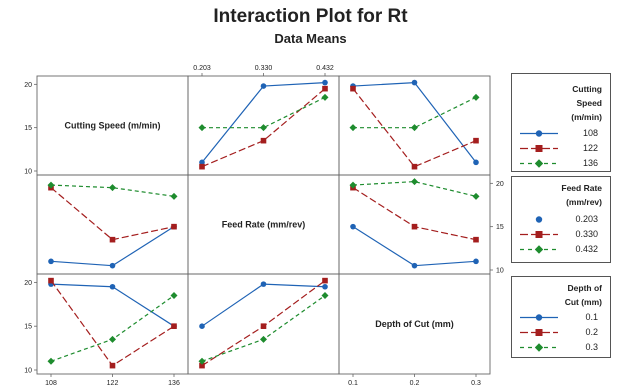 The image size is (621, 389). I want to click on legend-entry: 0.3, so click(561, 347).